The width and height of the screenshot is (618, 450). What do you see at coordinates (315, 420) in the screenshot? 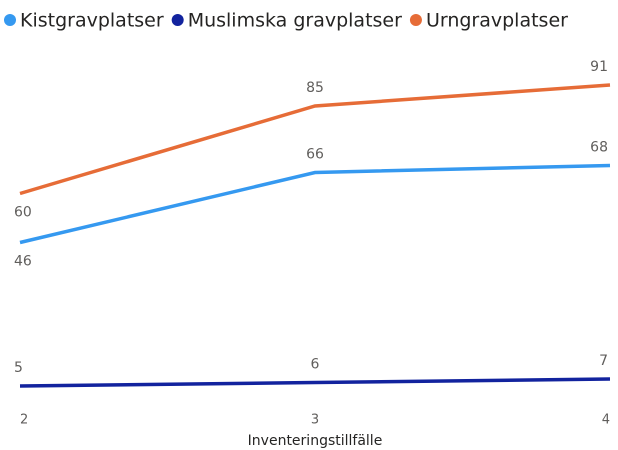
I see `x-tick-label: 3` at bounding box center [315, 420].